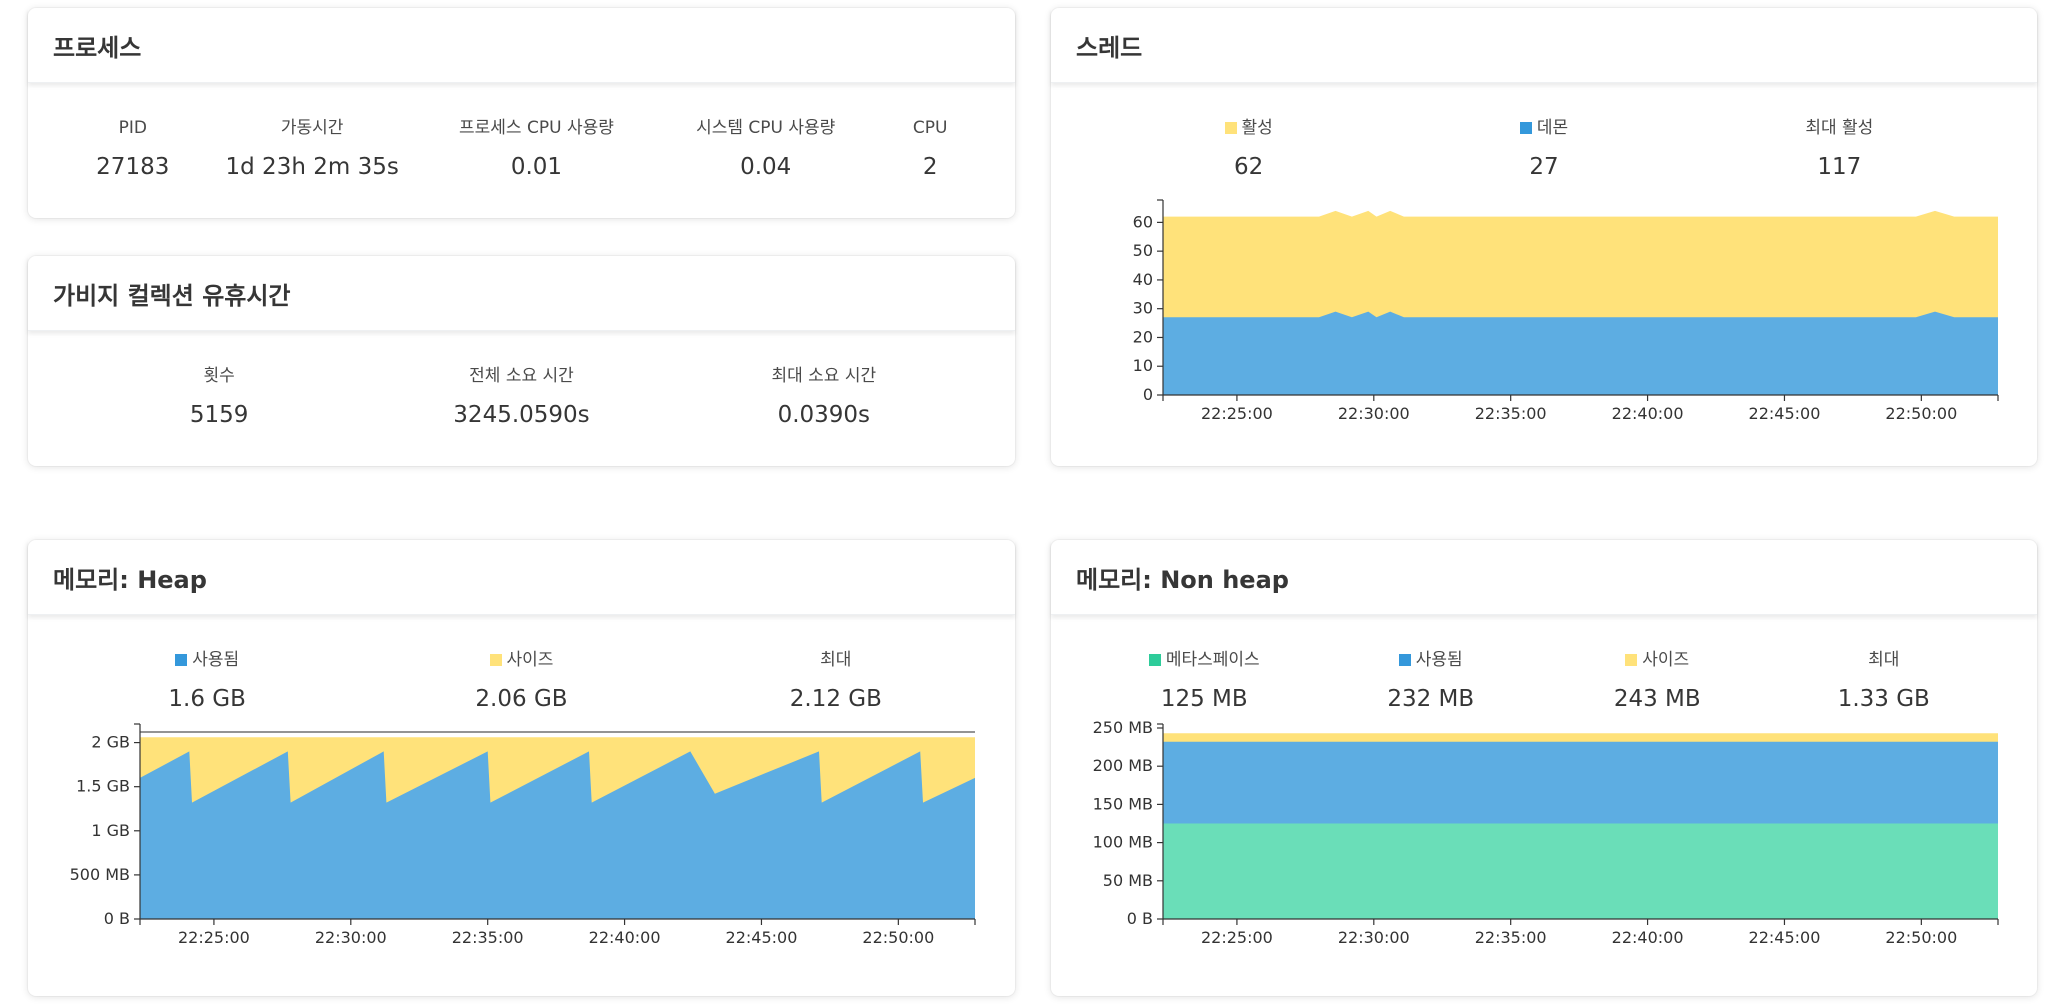 The height and width of the screenshot is (1008, 2056). Describe the element at coordinates (1143, 279) in the screenshot. I see `y-tick-label: 40` at that location.